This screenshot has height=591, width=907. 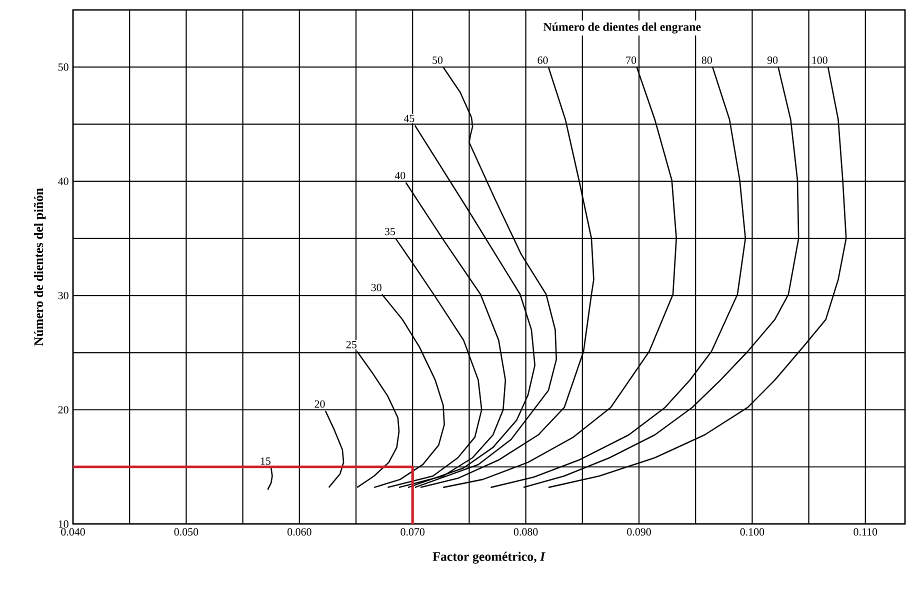 I want to click on x-tick-label: 0.060, so click(x=299, y=532).